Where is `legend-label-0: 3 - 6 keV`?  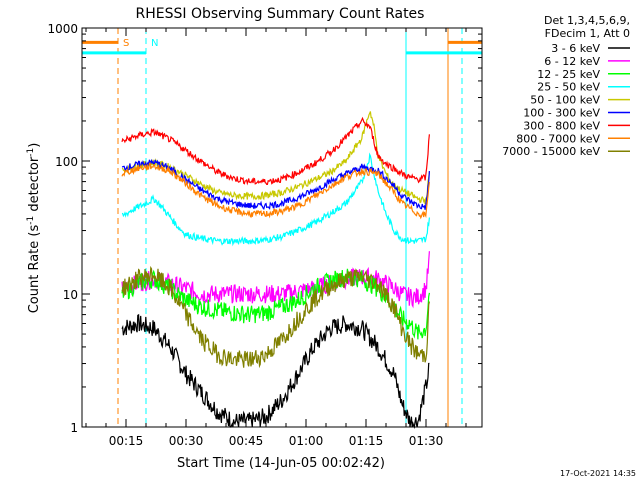
legend-label-0: 3 - 6 keV is located at coordinates (575, 48).